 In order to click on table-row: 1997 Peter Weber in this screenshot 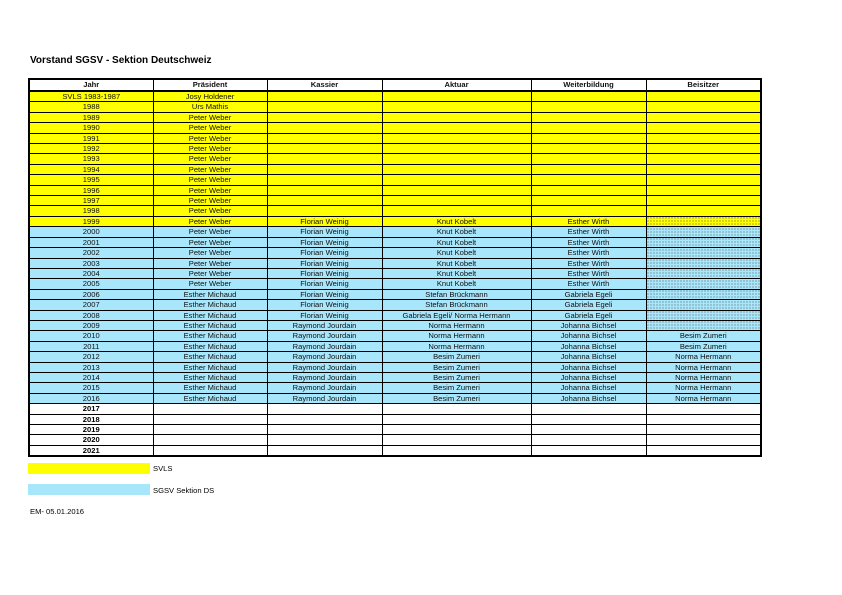, I will do `click(395, 201)`.